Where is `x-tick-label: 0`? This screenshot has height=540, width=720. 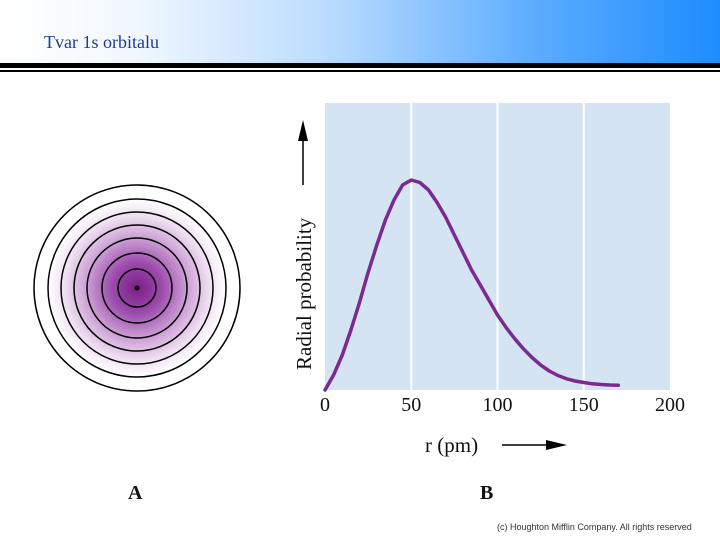 x-tick-label: 0 is located at coordinates (325, 405).